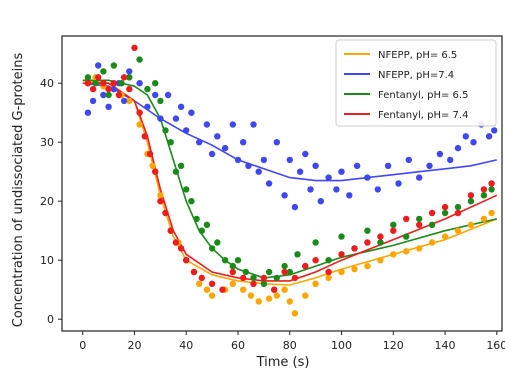 The width and height of the screenshot is (505, 374). What do you see at coordinates (50, 319) in the screenshot?
I see `y-tick-label: 0` at bounding box center [50, 319].